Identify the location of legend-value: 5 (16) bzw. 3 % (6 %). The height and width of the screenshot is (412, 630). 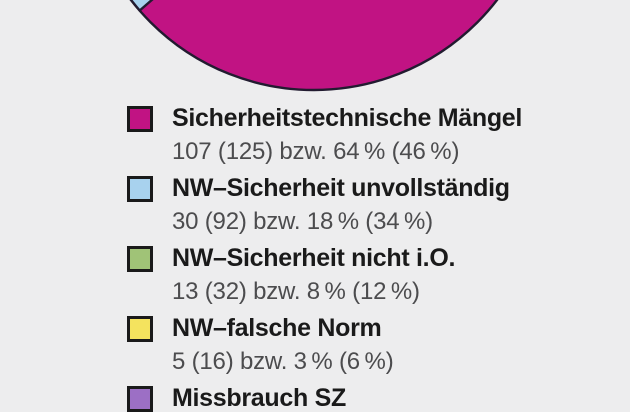
(283, 361).